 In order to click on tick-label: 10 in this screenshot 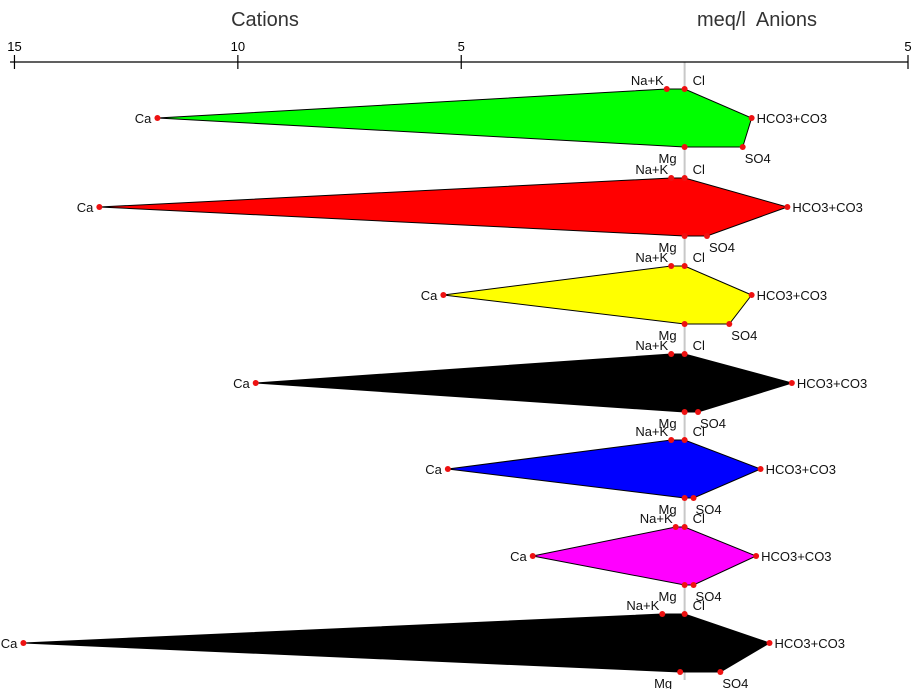, I will do `click(238, 46)`.